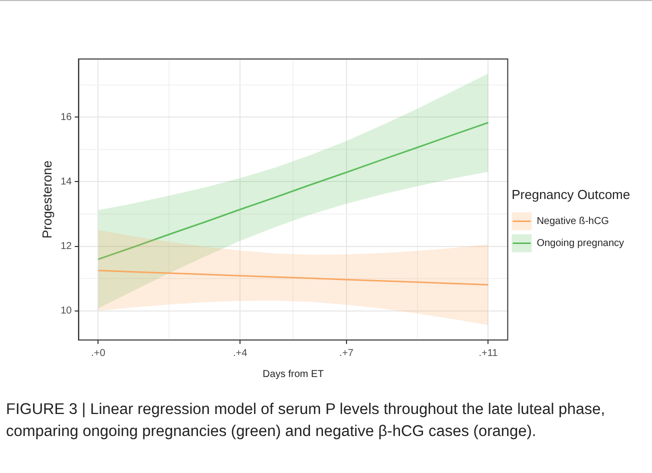  Describe the element at coordinates (66, 246) in the screenshot. I see `y-tick-label: 12` at that location.